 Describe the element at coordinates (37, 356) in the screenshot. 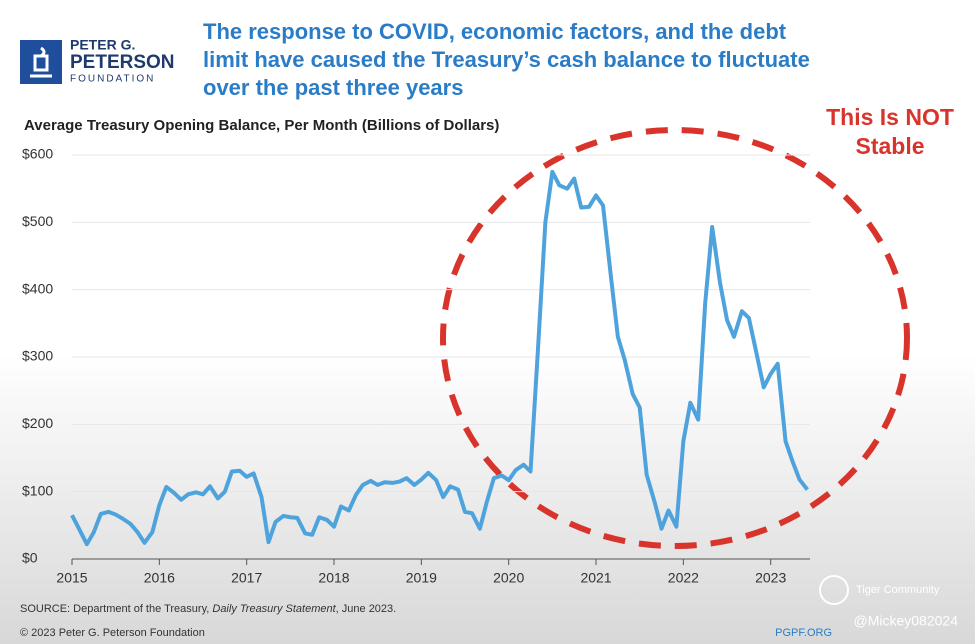

I see `y-tick-label: $300` at that location.